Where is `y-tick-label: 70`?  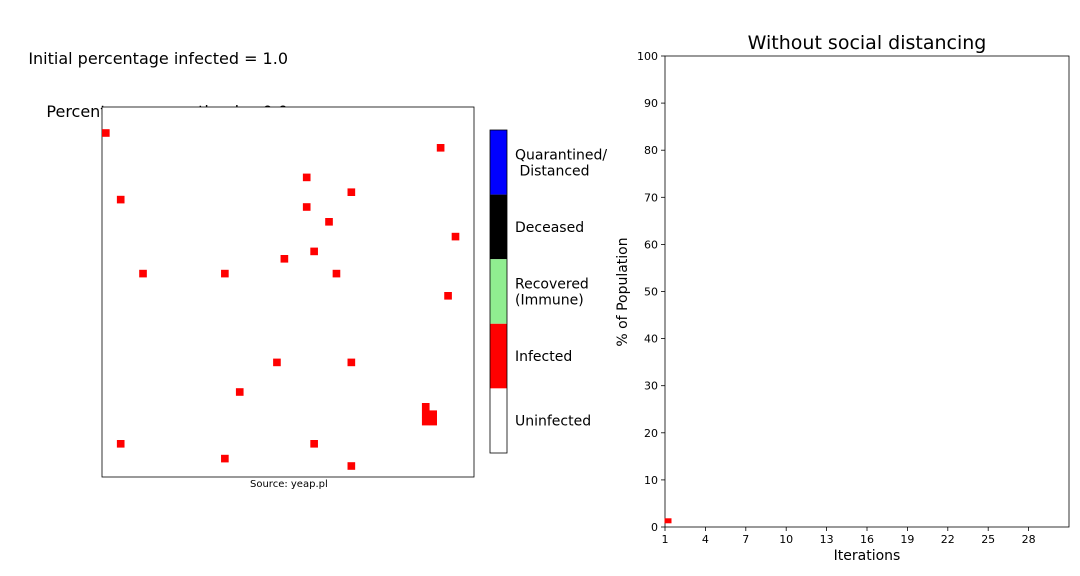
y-tick-label: 70 is located at coordinates (651, 197).